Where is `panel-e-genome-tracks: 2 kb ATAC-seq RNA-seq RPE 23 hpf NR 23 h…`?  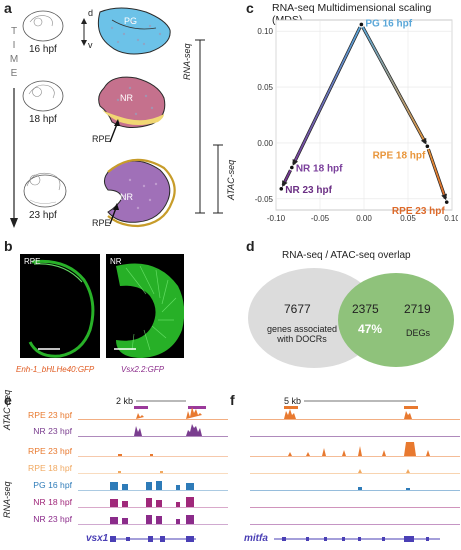 panel-e-genome-tracks: 2 kb ATAC-seq RNA-seq RPE 23 hpf NR 23 h… is located at coordinates (114, 470).